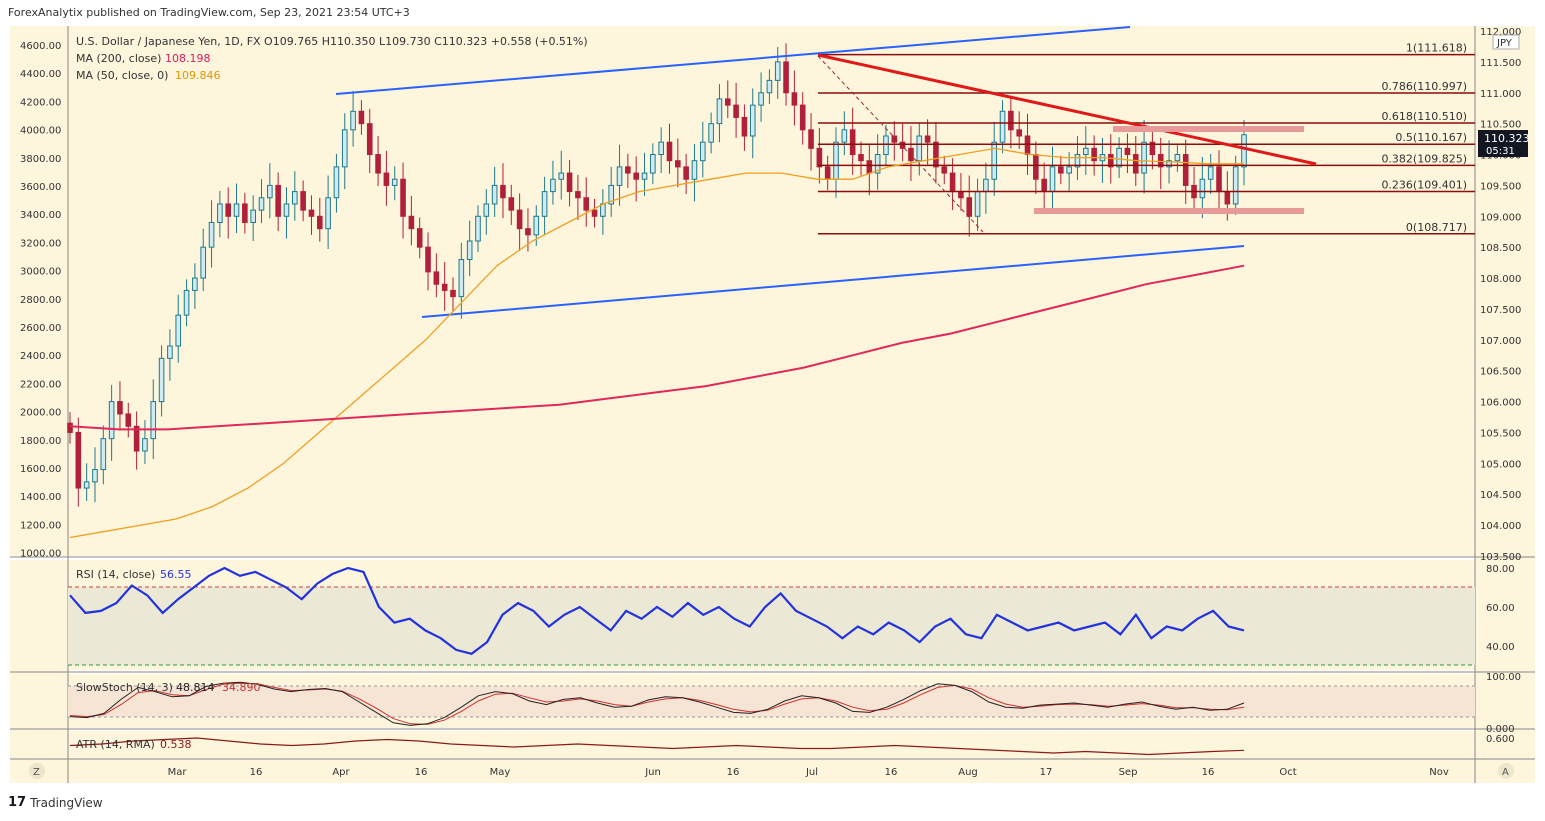  Describe the element at coordinates (657, 746) in the screenshot. I see `atr-line` at that location.